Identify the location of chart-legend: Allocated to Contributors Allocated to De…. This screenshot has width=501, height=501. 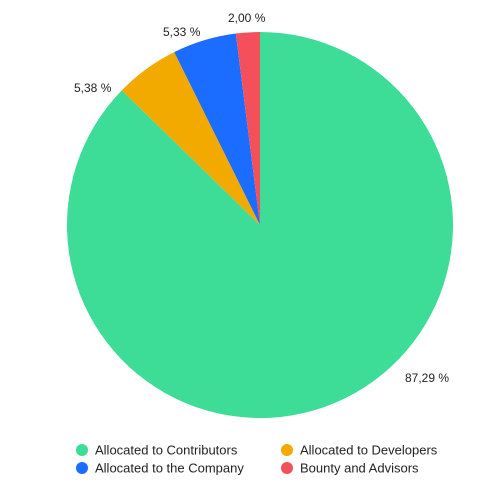
(257, 459).